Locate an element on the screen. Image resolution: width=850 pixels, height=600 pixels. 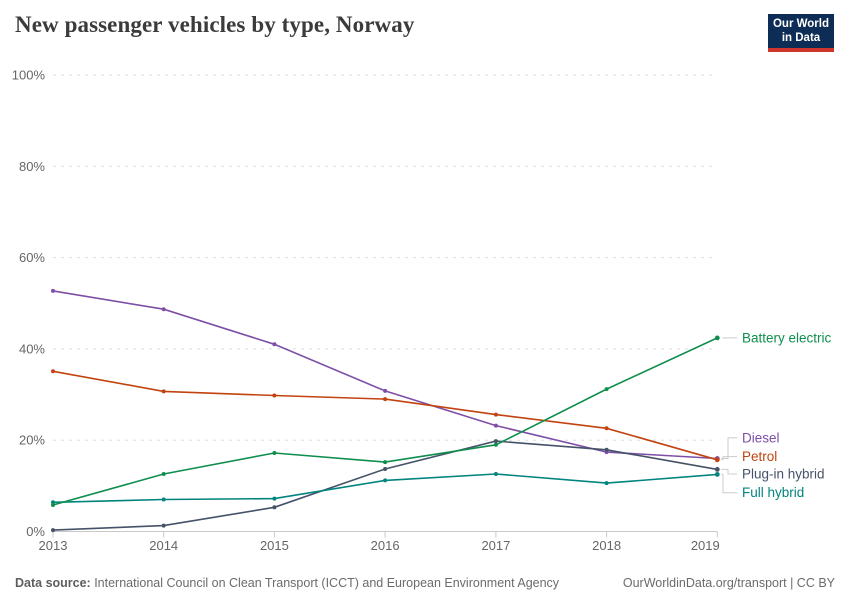
y-tick-label-100: 100% is located at coordinates (29, 75).